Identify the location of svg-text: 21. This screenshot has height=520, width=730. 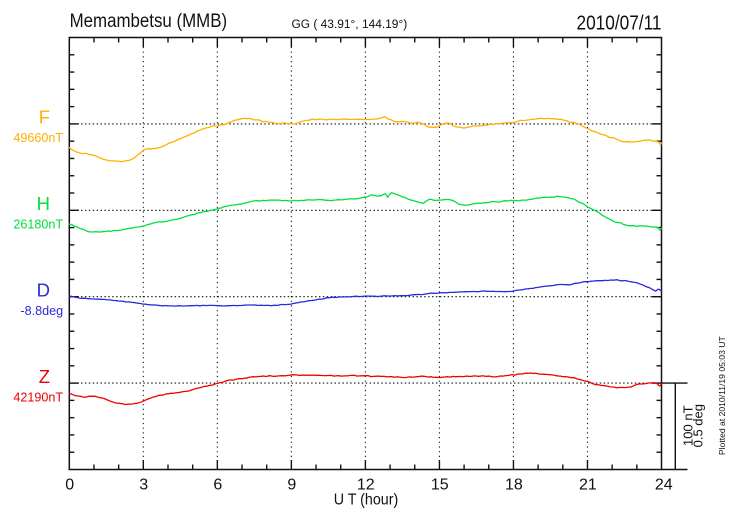
(588, 485).